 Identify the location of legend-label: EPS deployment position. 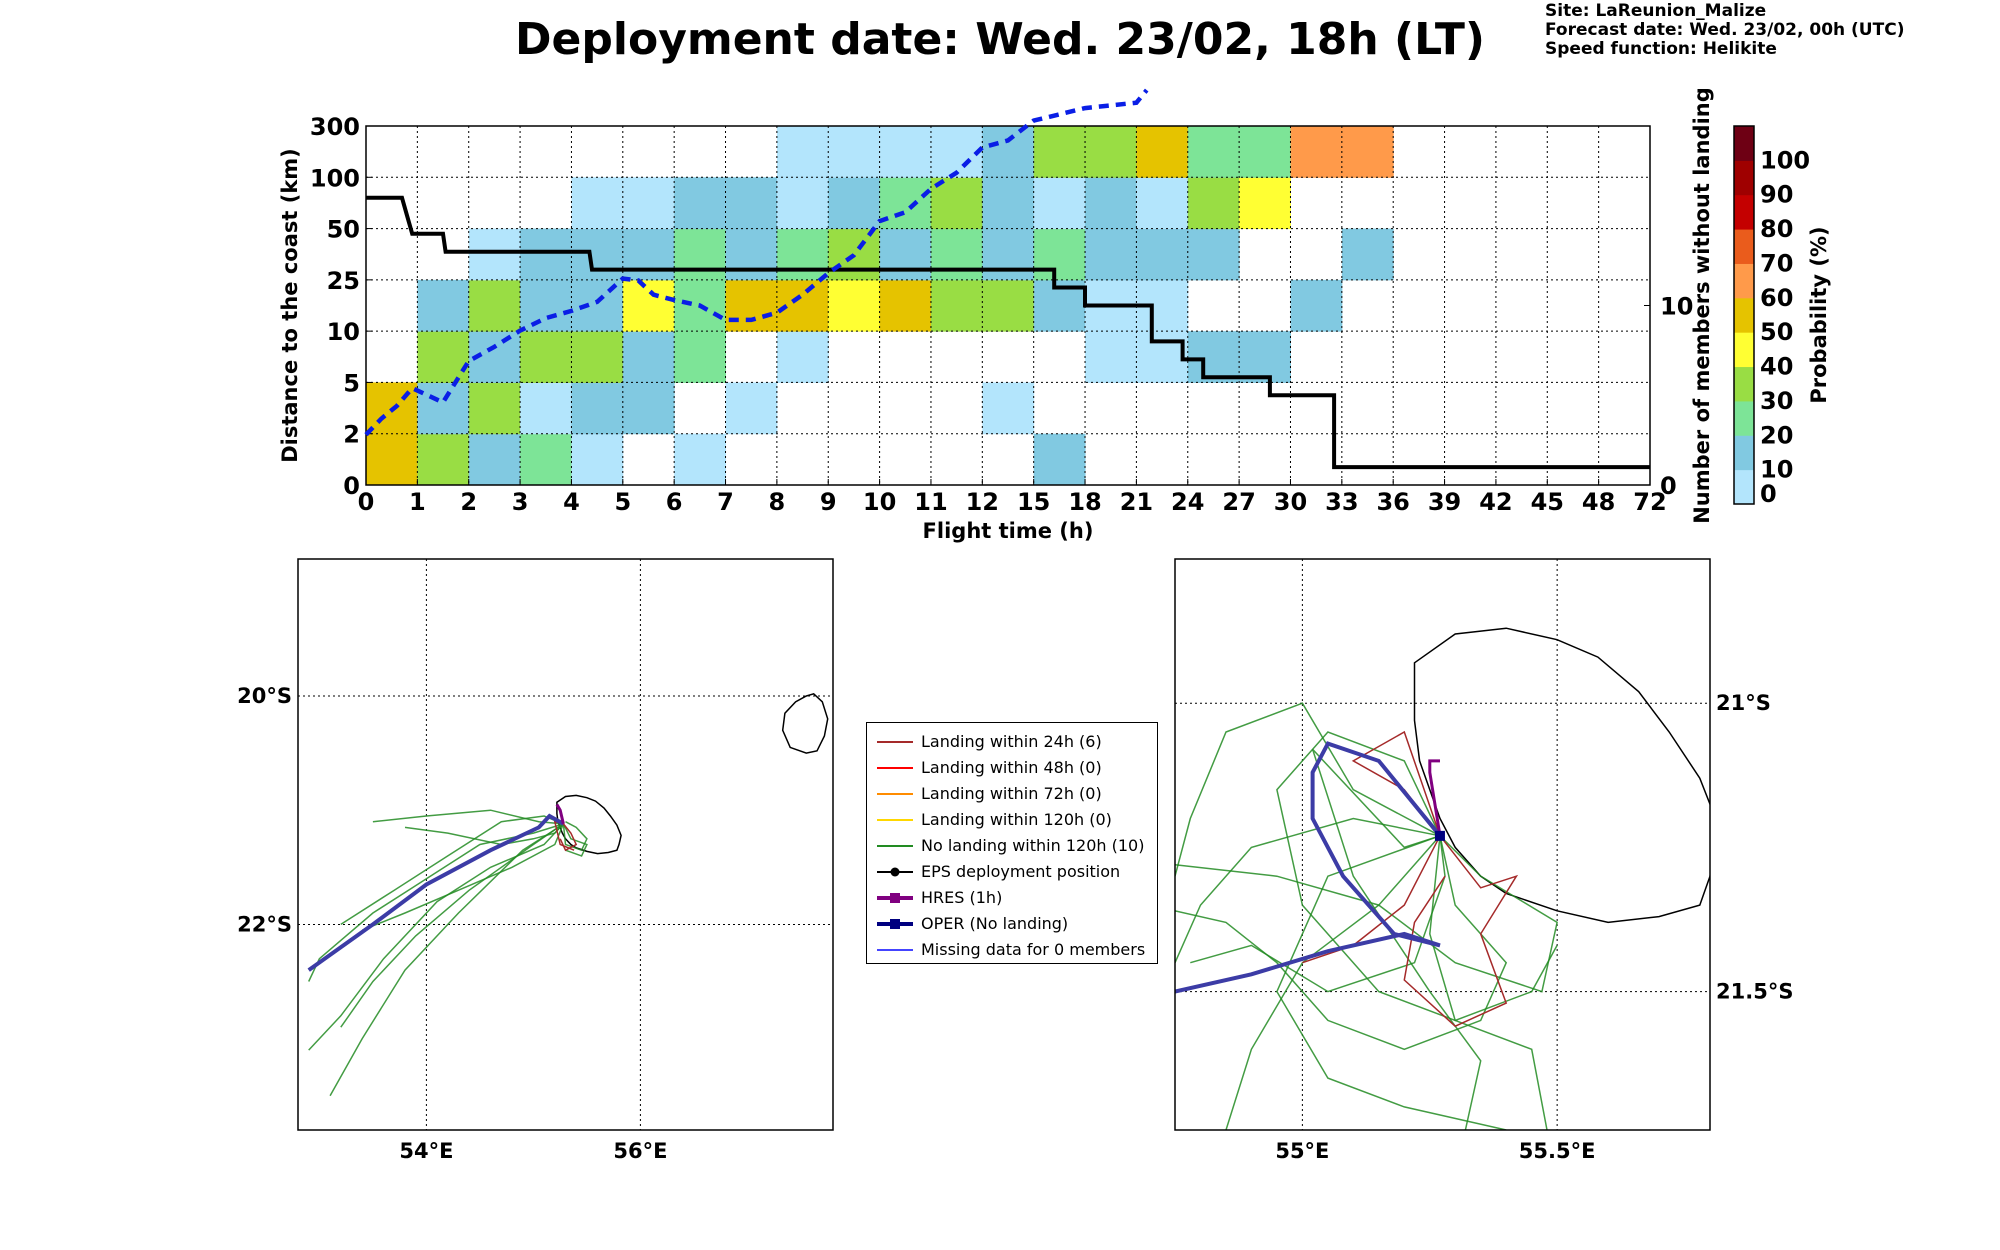
(1021, 871).